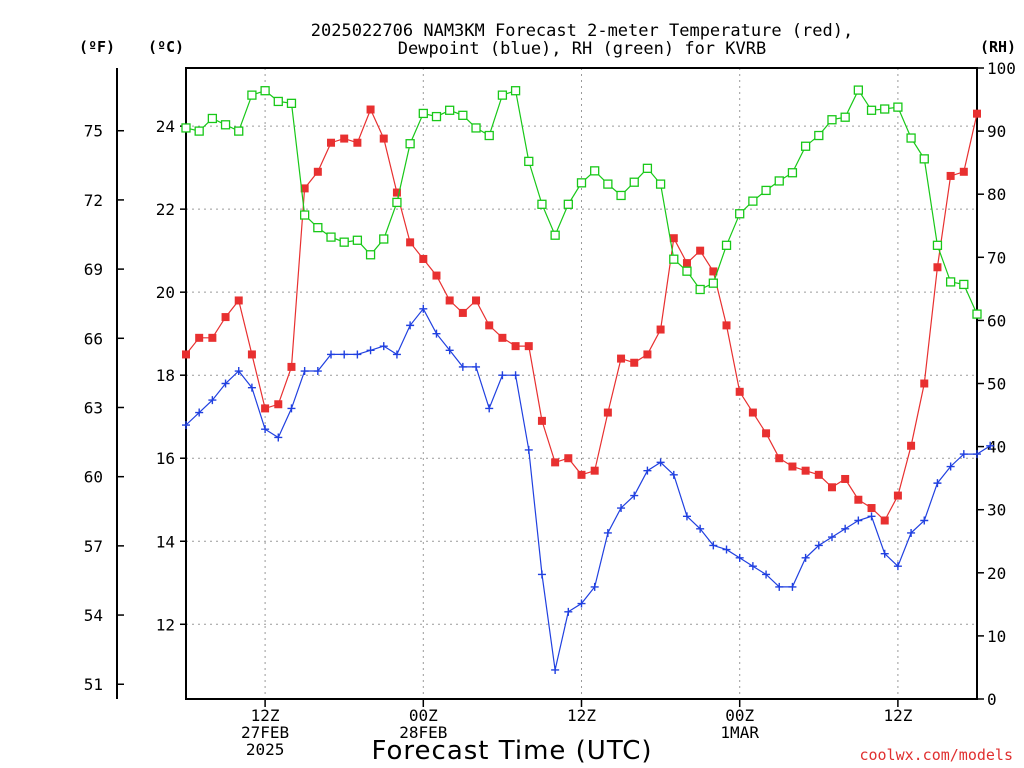  What do you see at coordinates (165, 624) in the screenshot?
I see `celsius-tick-label: 12` at bounding box center [165, 624].